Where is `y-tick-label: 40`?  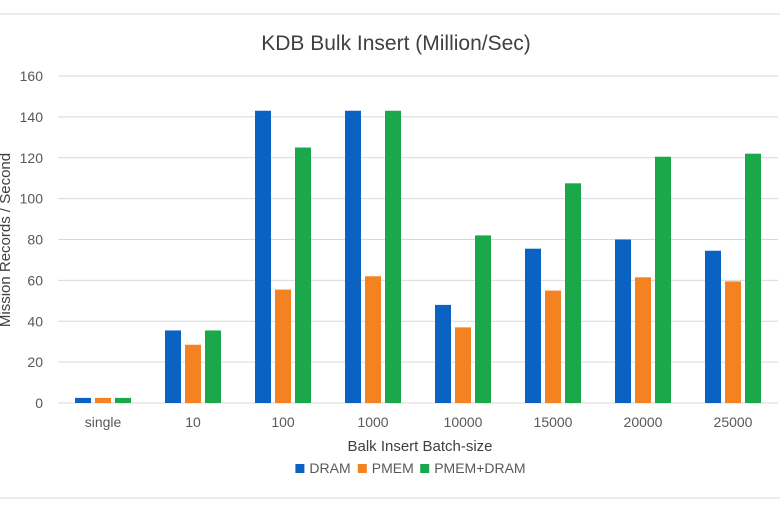
y-tick-label: 40 is located at coordinates (35, 321).